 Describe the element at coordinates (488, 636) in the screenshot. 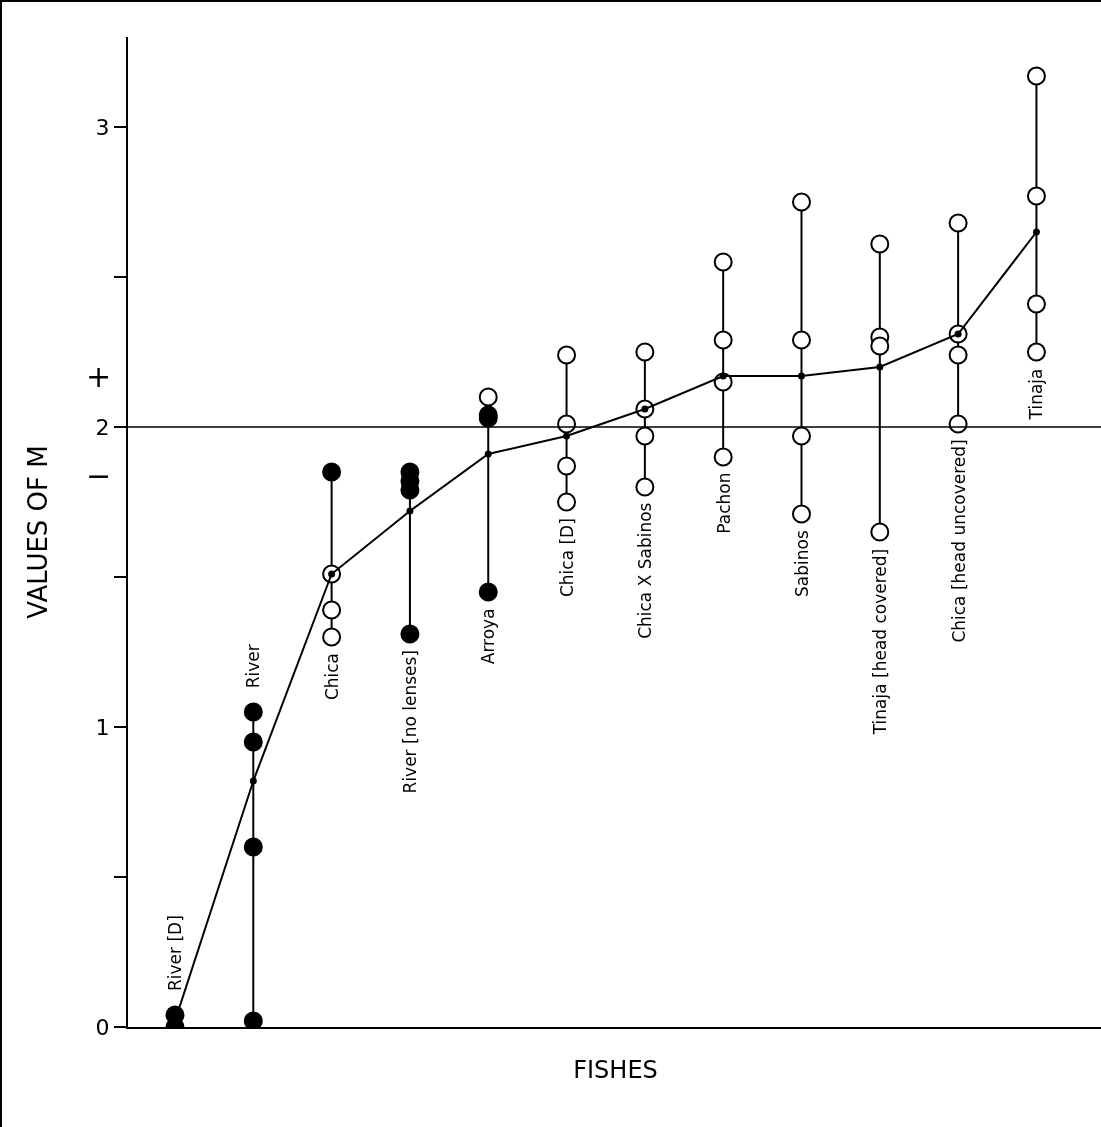

I see `x-tick-label: Arroya` at that location.